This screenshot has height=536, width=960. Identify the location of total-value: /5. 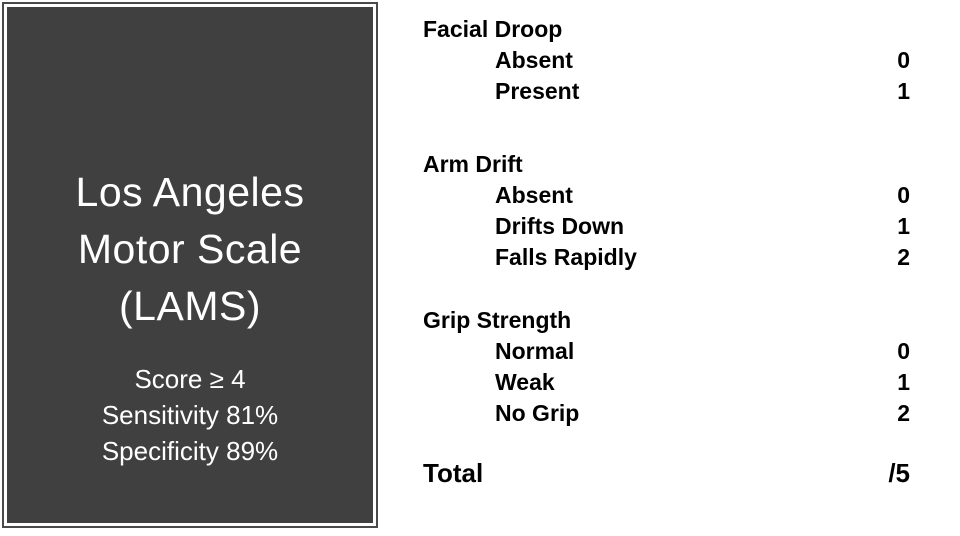
(899, 473).